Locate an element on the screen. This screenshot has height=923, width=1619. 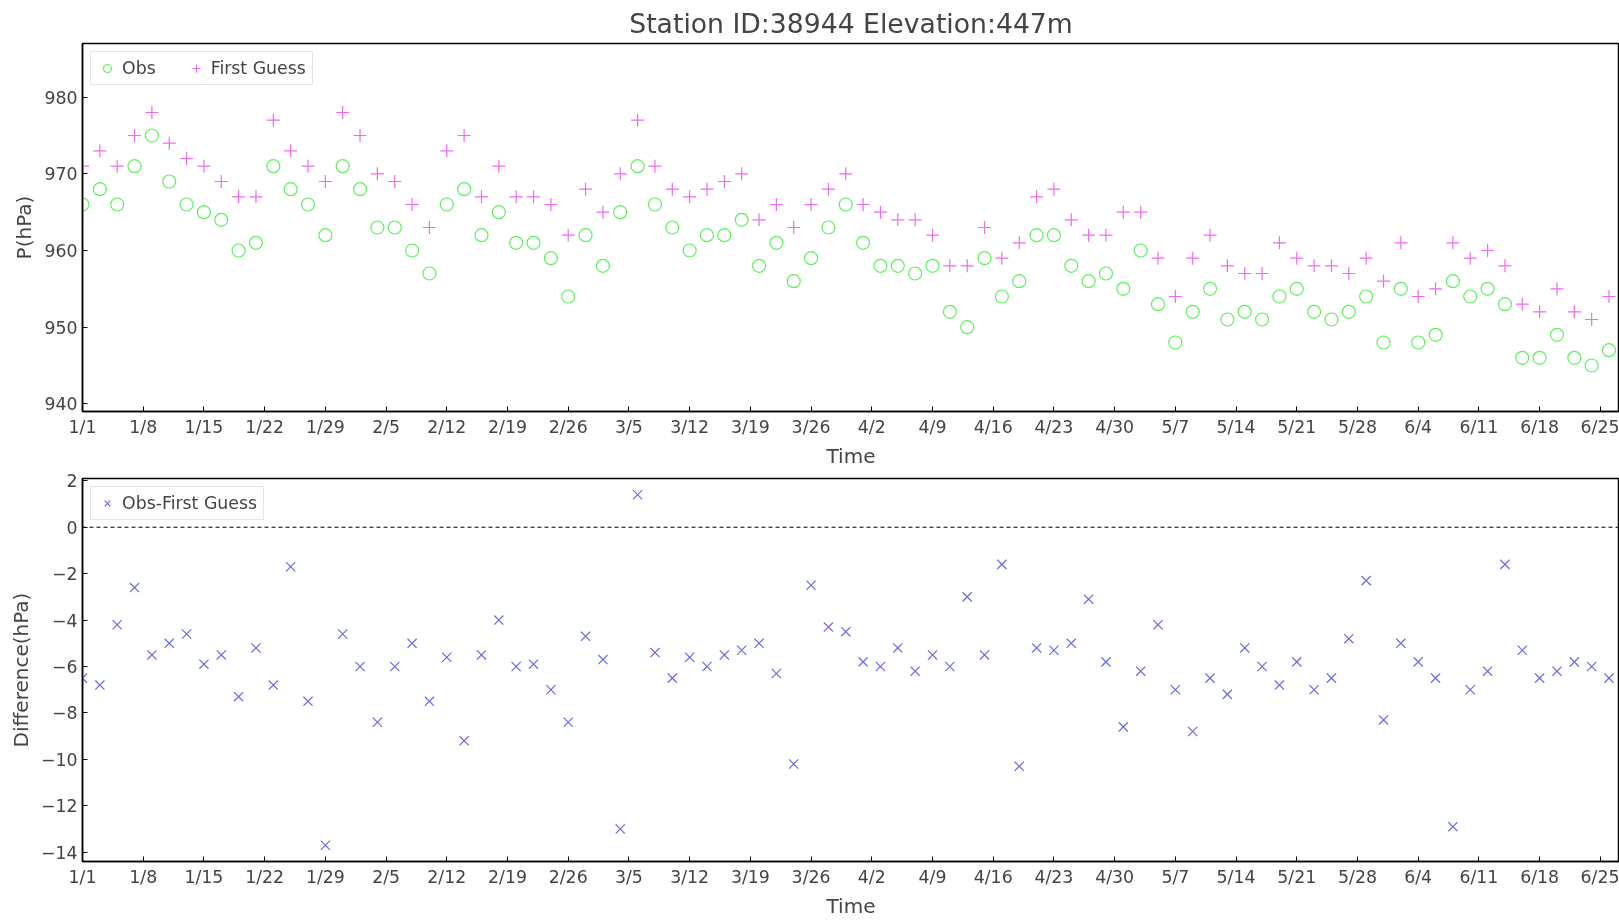
legend-label: Obs-First Guess is located at coordinates (190, 503).